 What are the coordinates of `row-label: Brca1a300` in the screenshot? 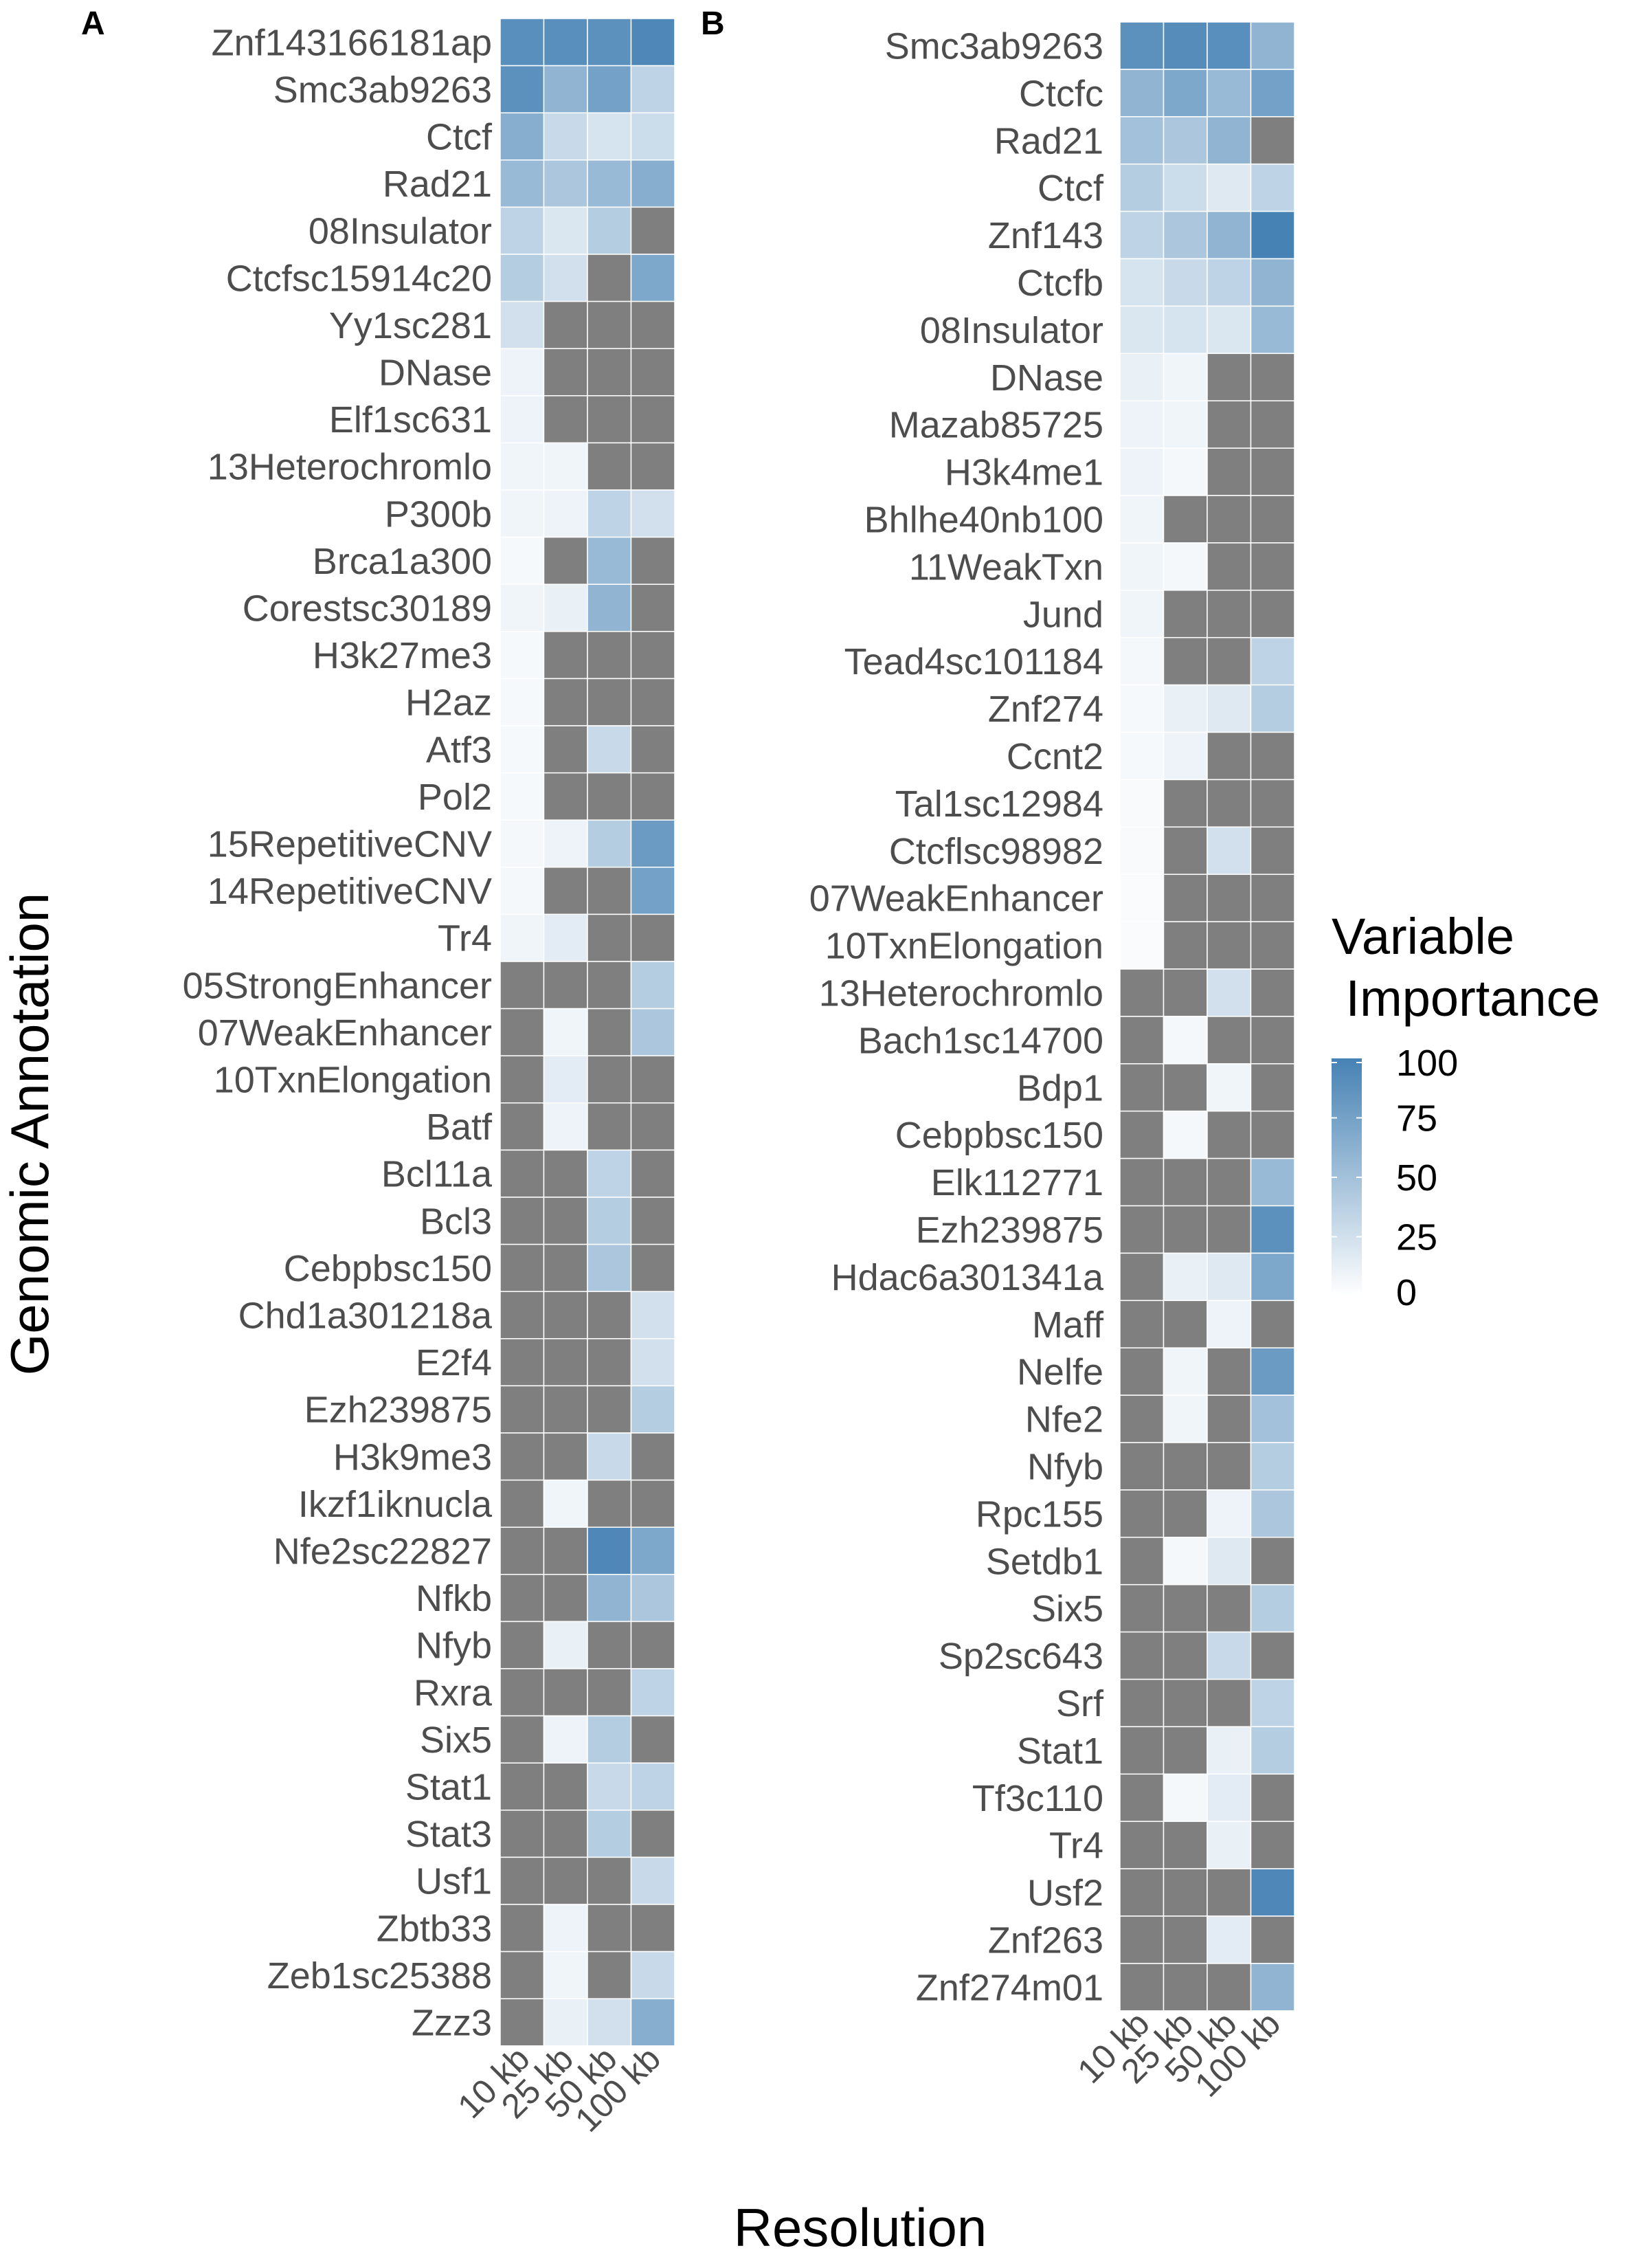 It's located at (403, 561).